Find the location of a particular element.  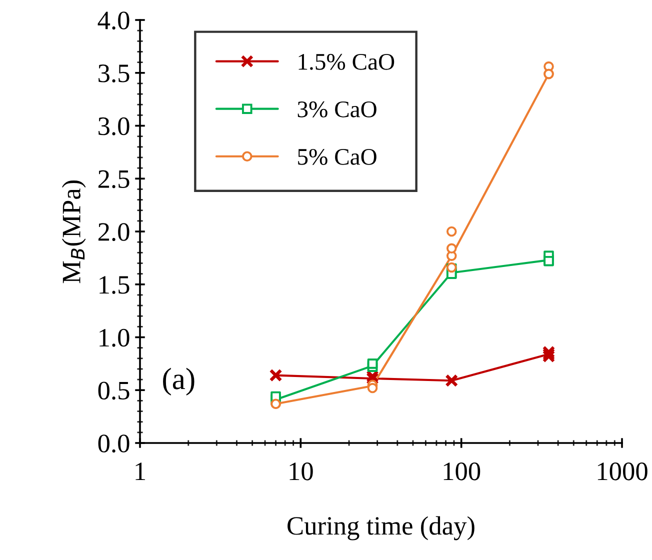

x-tick-label: 1000 is located at coordinates (623, 471).